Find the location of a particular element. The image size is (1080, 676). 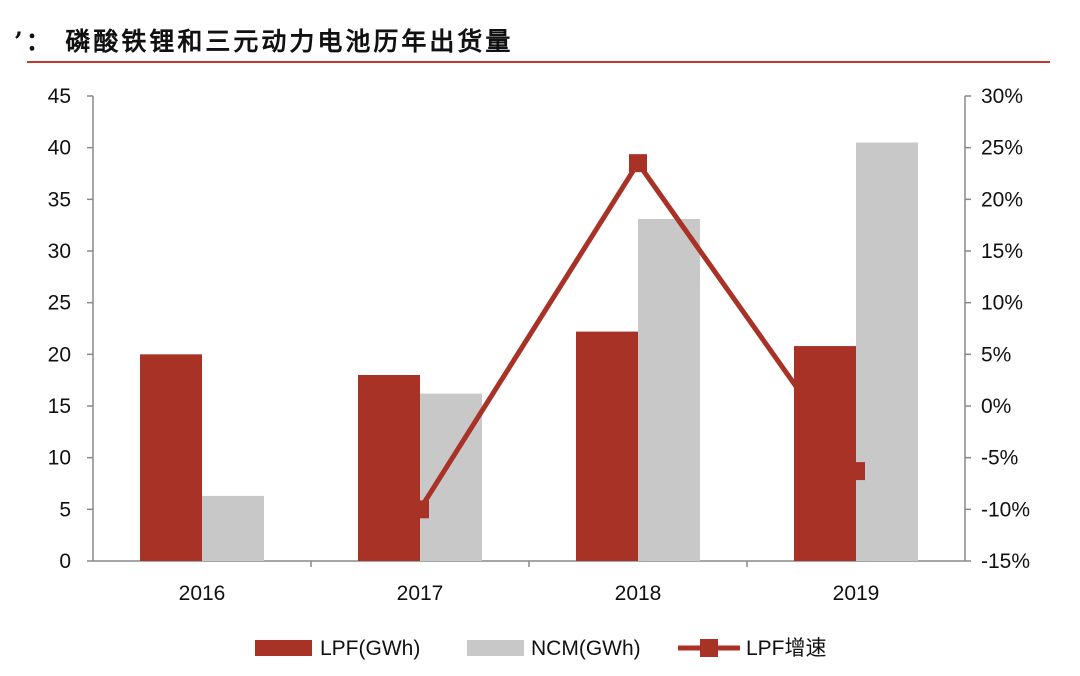

bar-ncm-2017 is located at coordinates (451, 477).